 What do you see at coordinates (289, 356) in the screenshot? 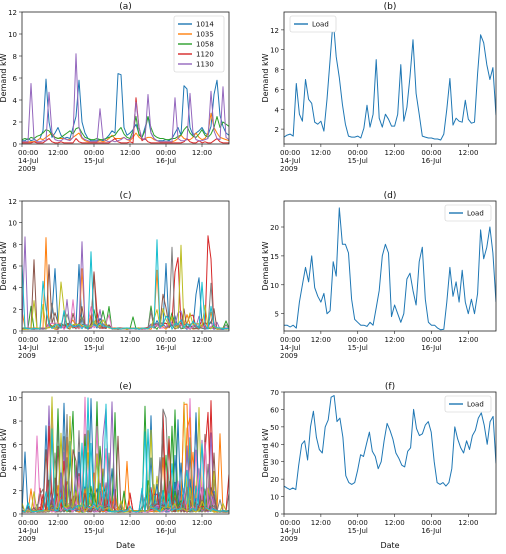
I see `x-tick-label-d: 2009` at bounding box center [289, 356].